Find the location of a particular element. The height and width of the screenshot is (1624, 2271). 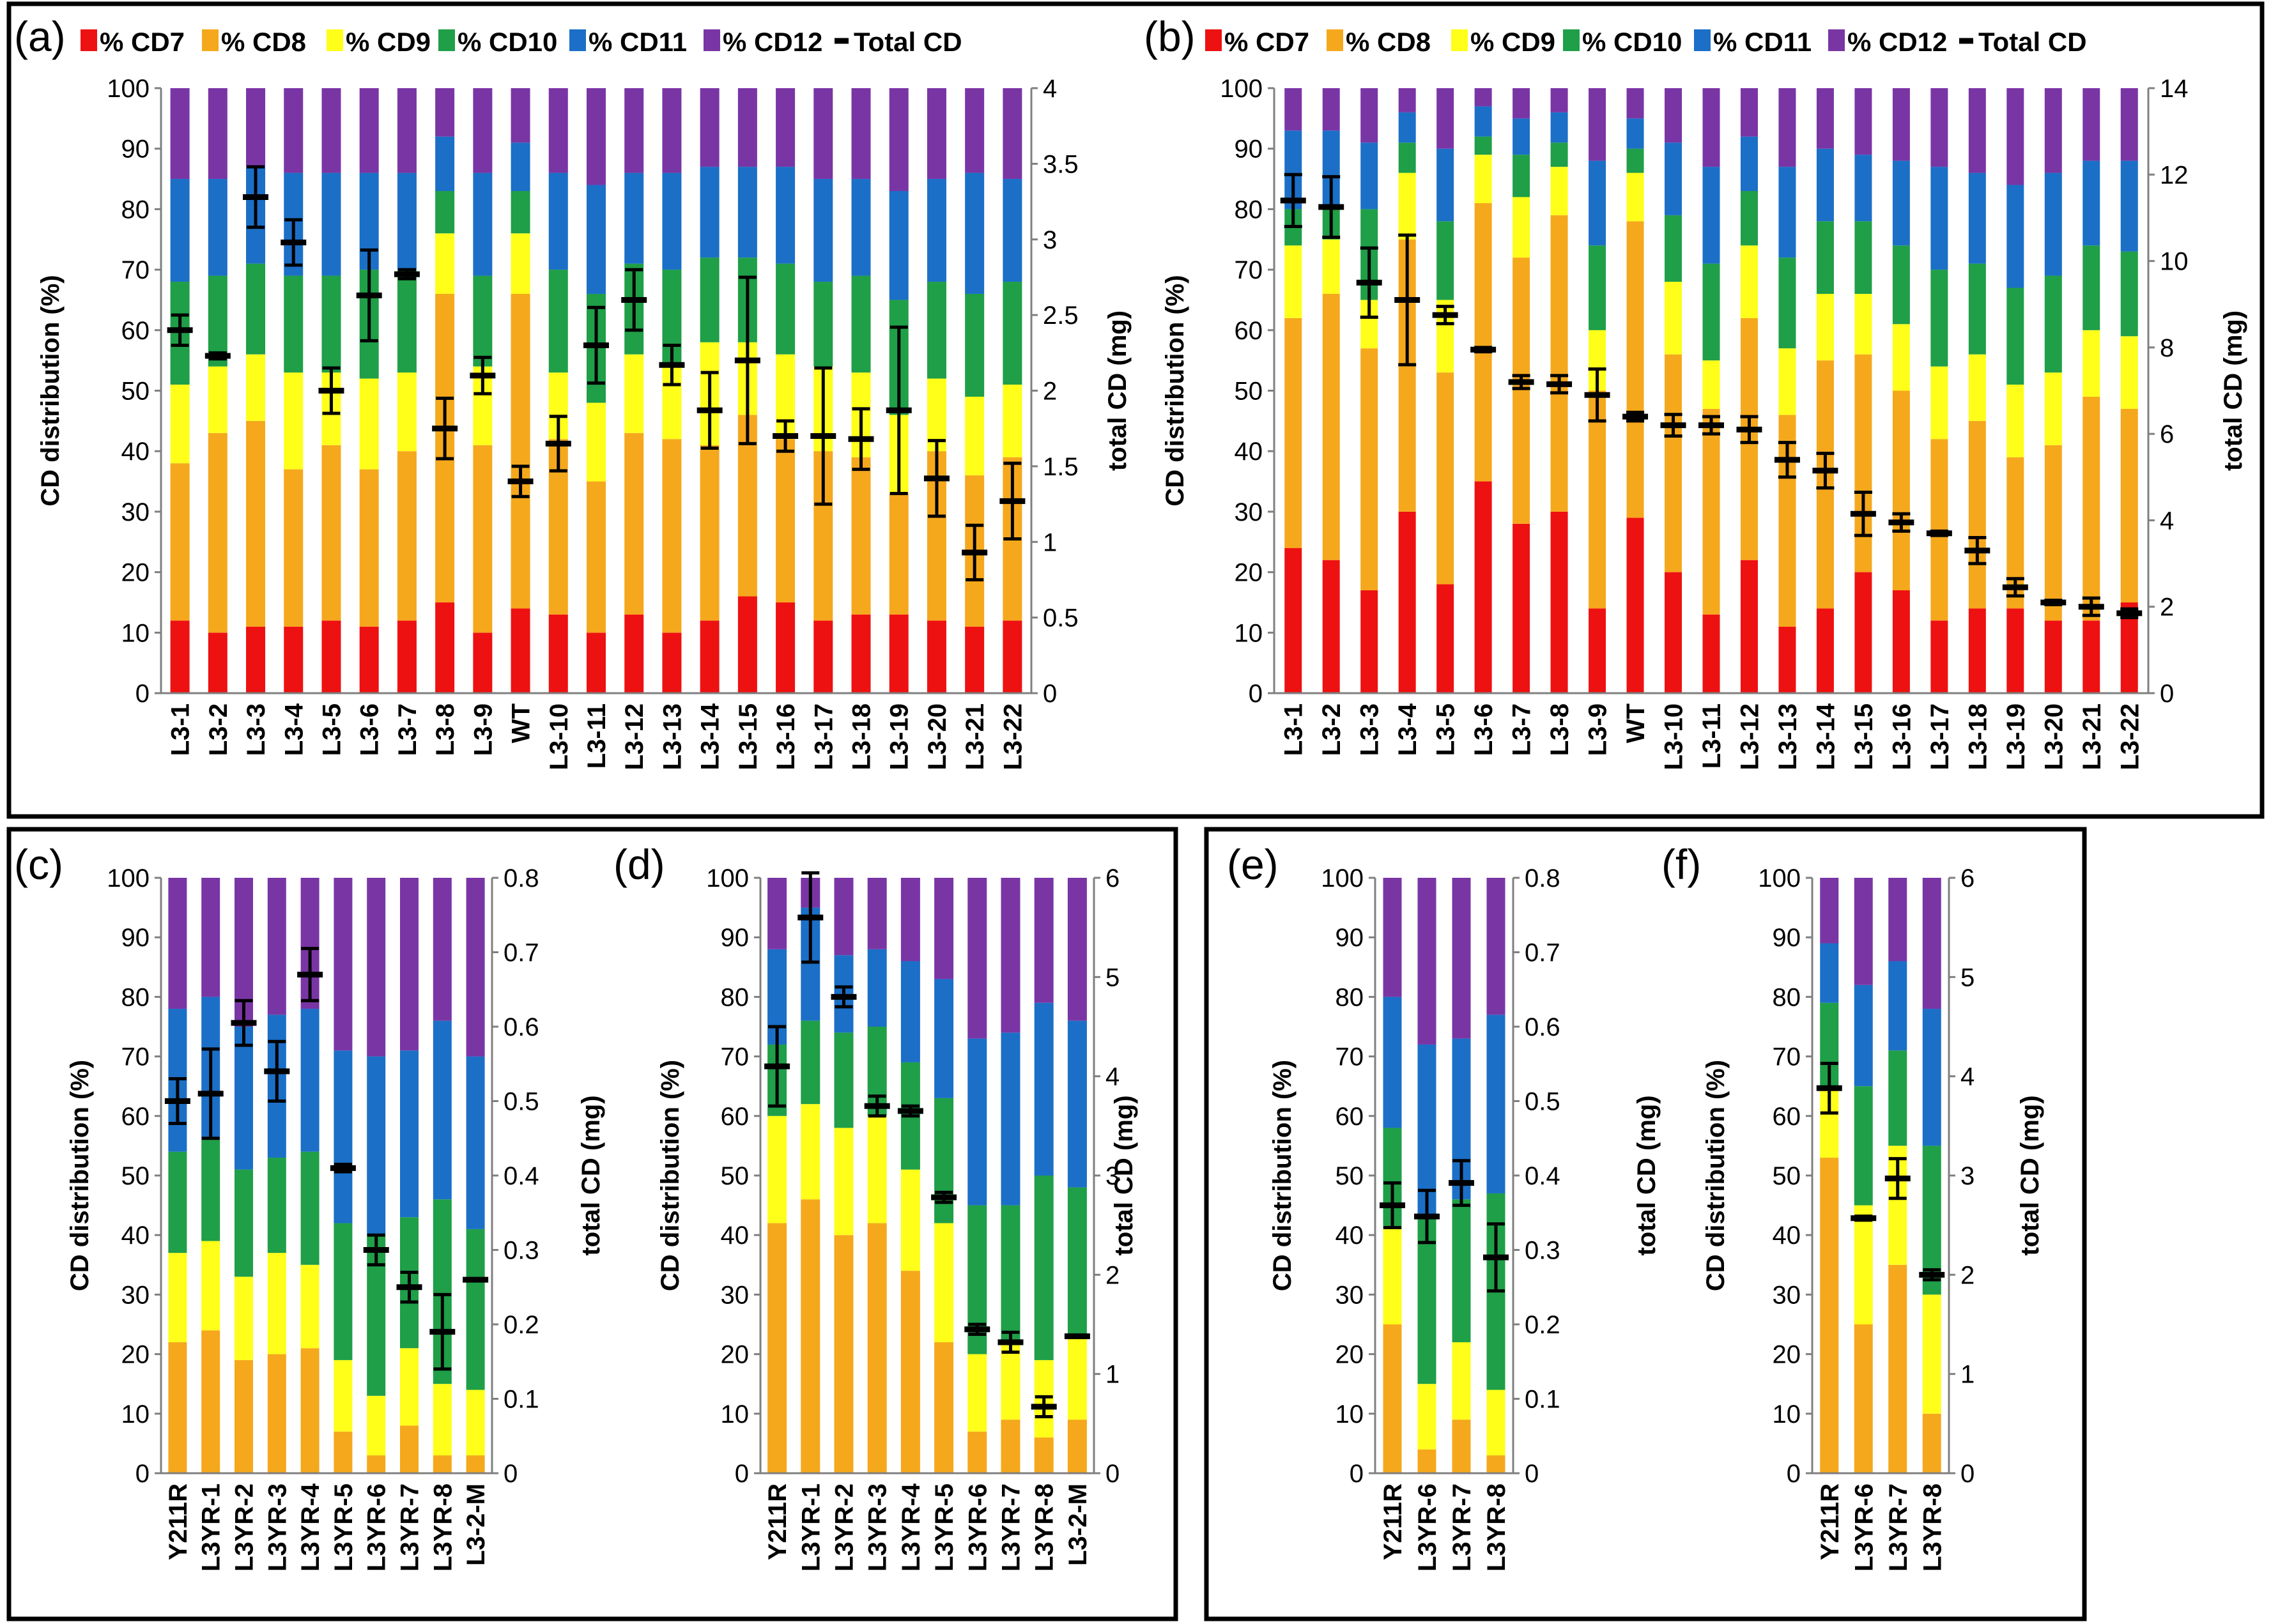

panel-f-y2tick-label: 5 is located at coordinates (1968, 977).